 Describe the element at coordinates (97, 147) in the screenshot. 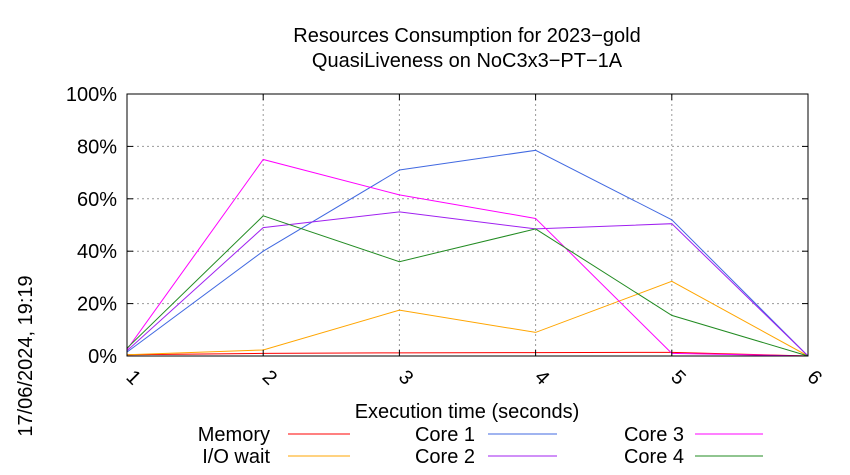

I see `y-tick-label: 80%` at that location.